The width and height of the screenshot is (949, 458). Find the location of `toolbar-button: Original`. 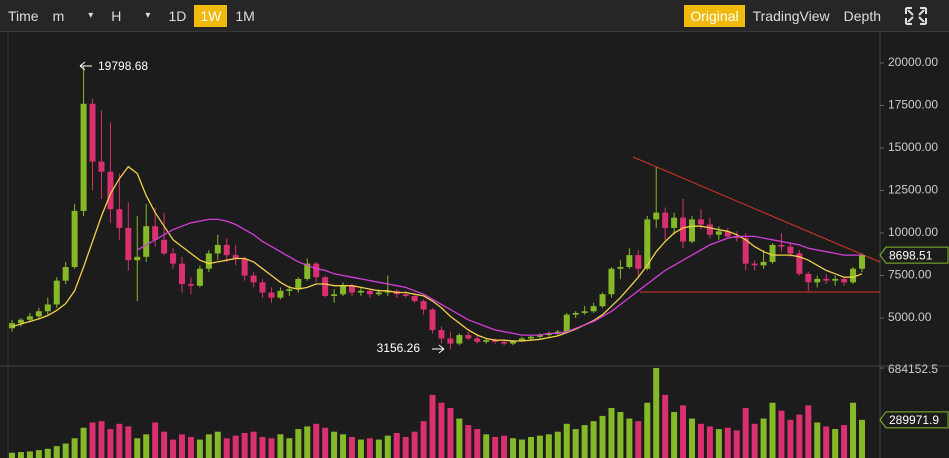

toolbar-button: Original is located at coordinates (714, 15).